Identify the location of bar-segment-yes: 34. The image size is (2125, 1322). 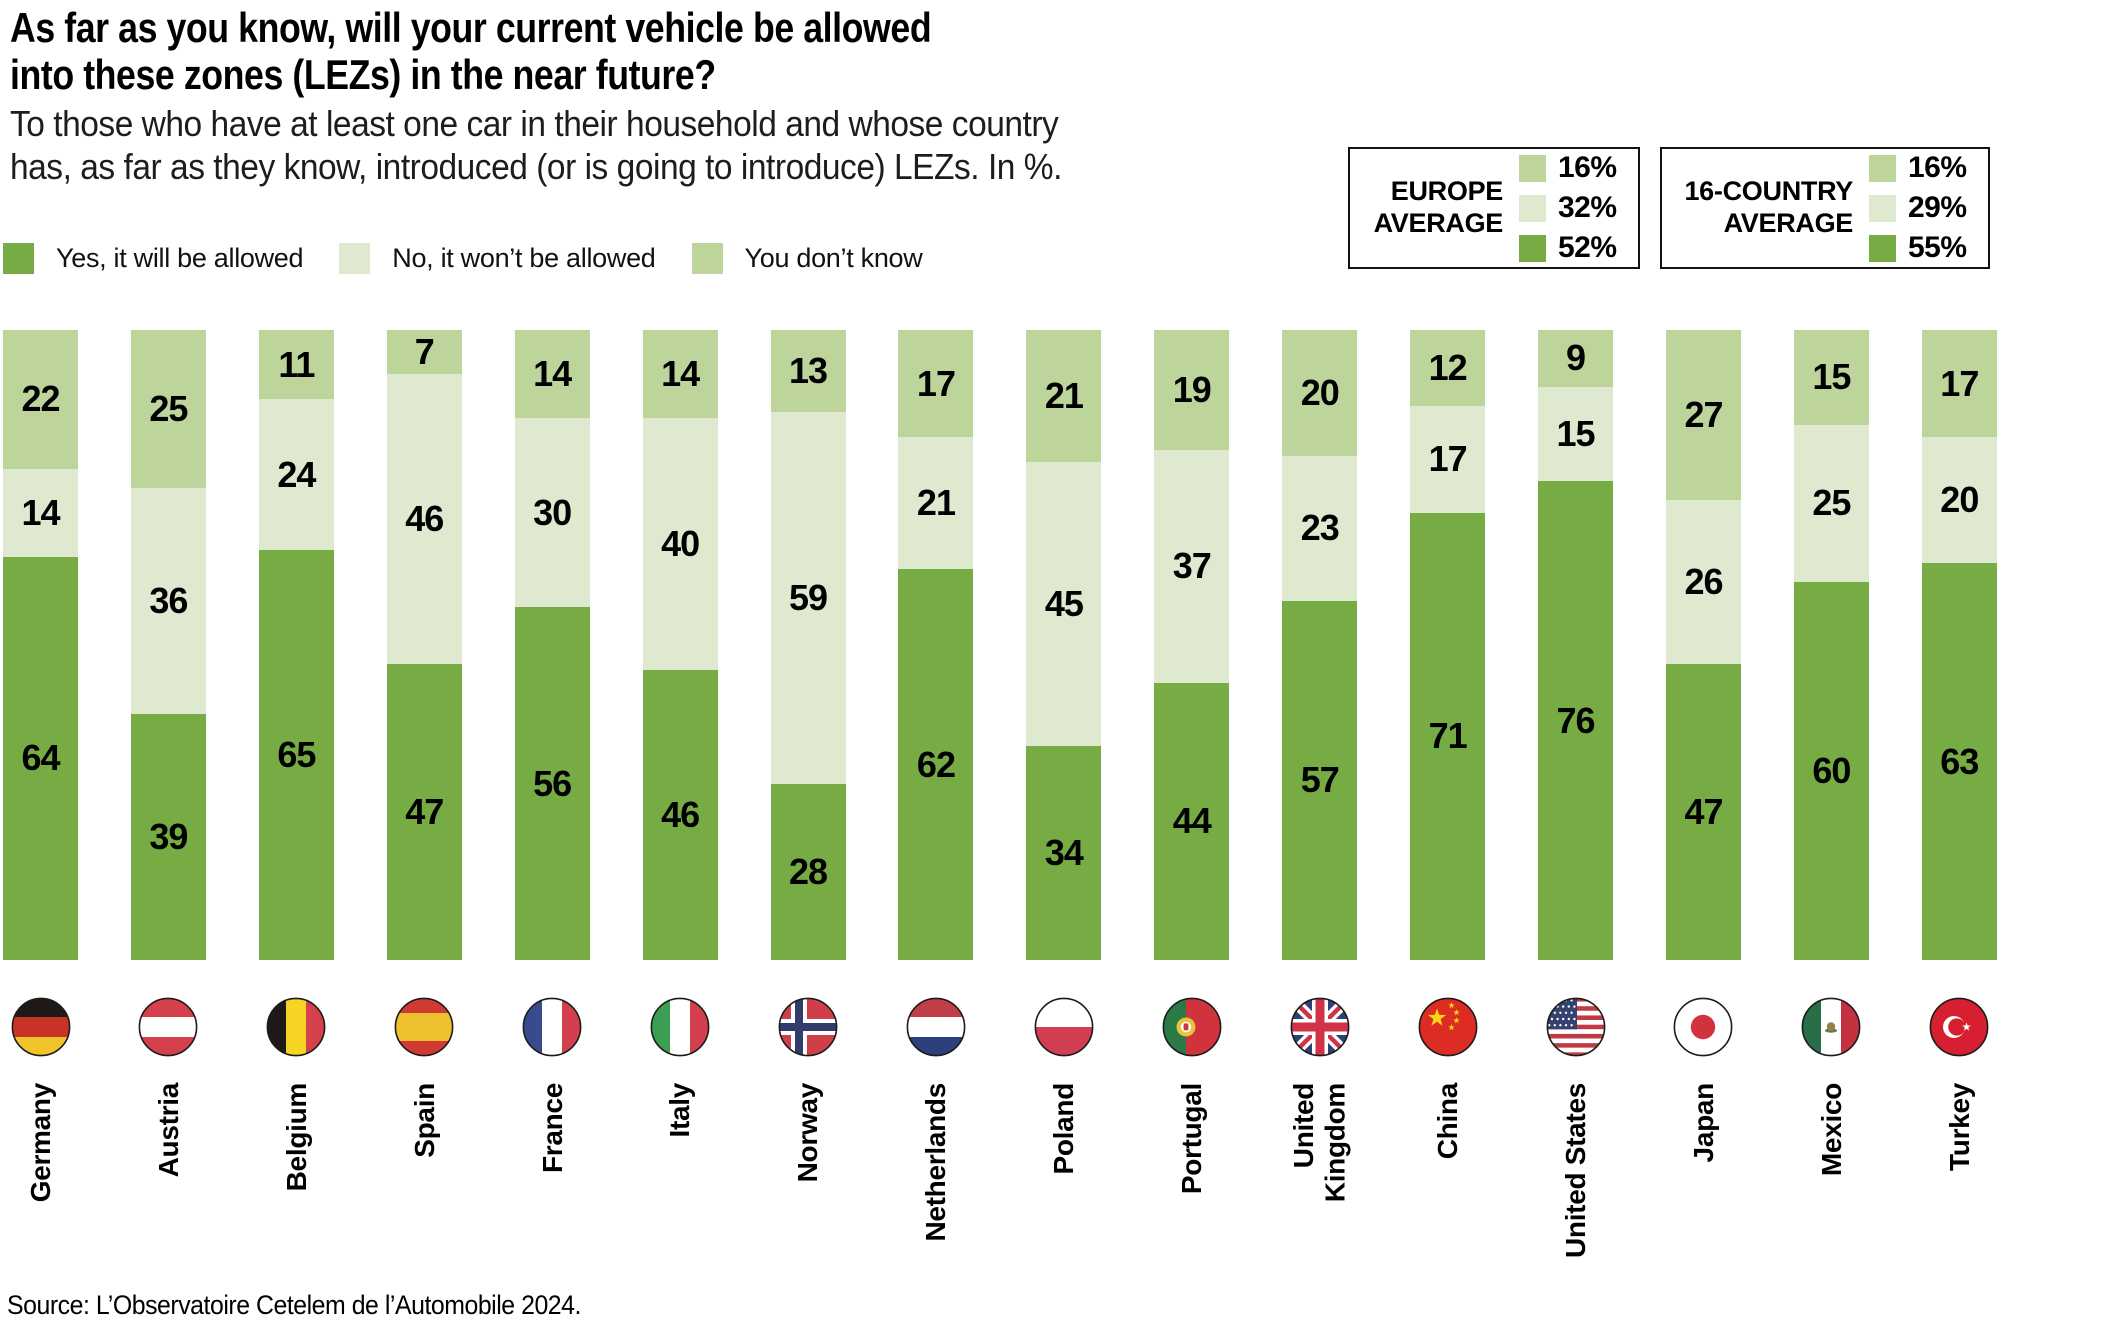
(1064, 852).